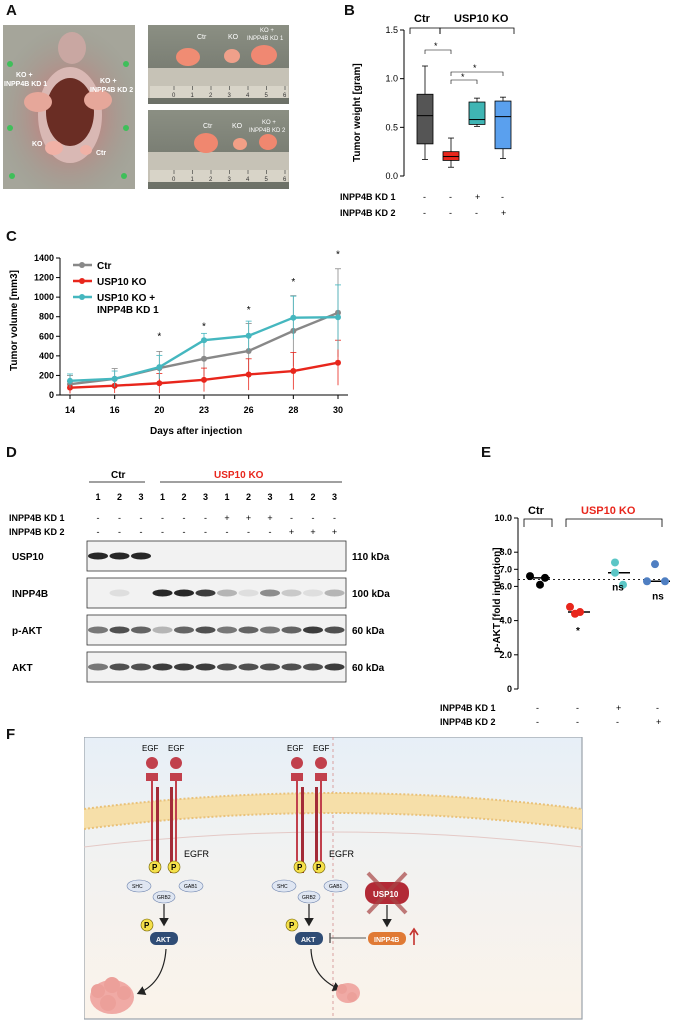  I want to click on tray-top-kd: KO + INPP4B KD 1, so click(265, 35).